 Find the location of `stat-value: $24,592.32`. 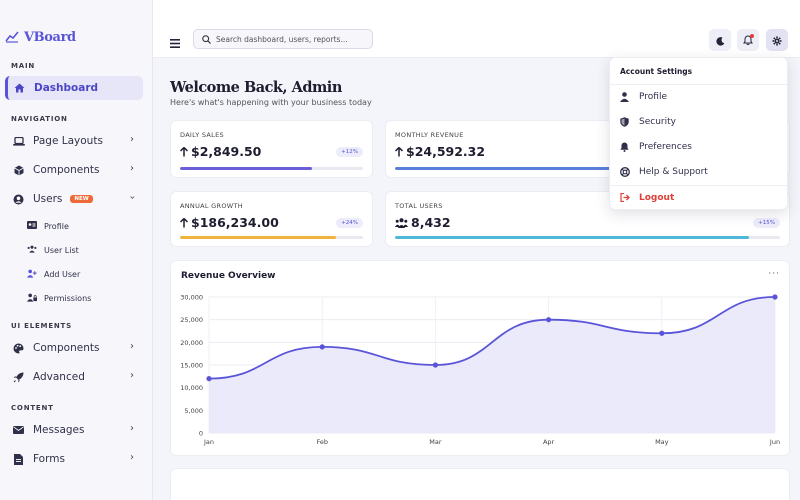

stat-value: $24,592.32 is located at coordinates (440, 151).